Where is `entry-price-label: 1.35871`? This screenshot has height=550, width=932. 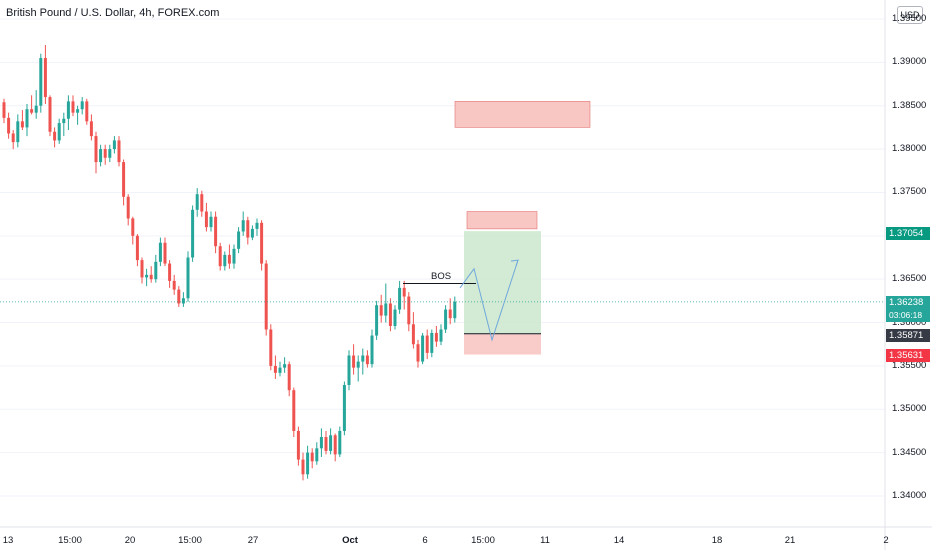
entry-price-label: 1.35871 is located at coordinates (908, 335).